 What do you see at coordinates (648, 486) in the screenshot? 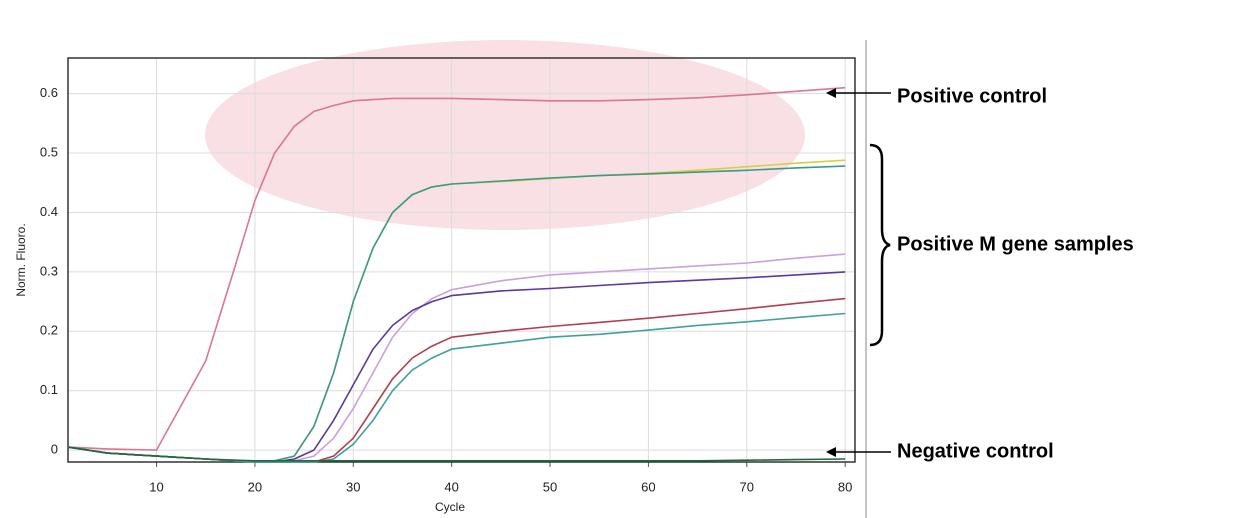
I see `x-tick-label: 60` at bounding box center [648, 486].